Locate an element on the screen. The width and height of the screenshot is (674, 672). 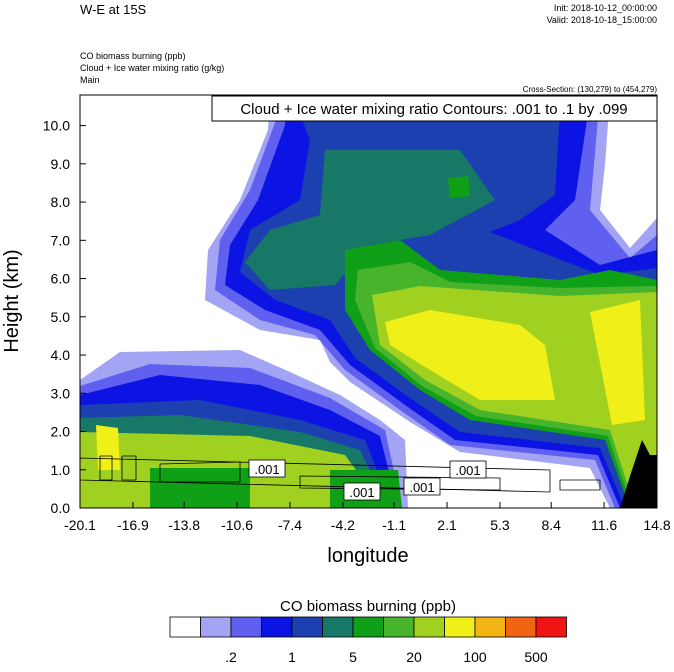
colorbar-label: 5 is located at coordinates (353, 657).